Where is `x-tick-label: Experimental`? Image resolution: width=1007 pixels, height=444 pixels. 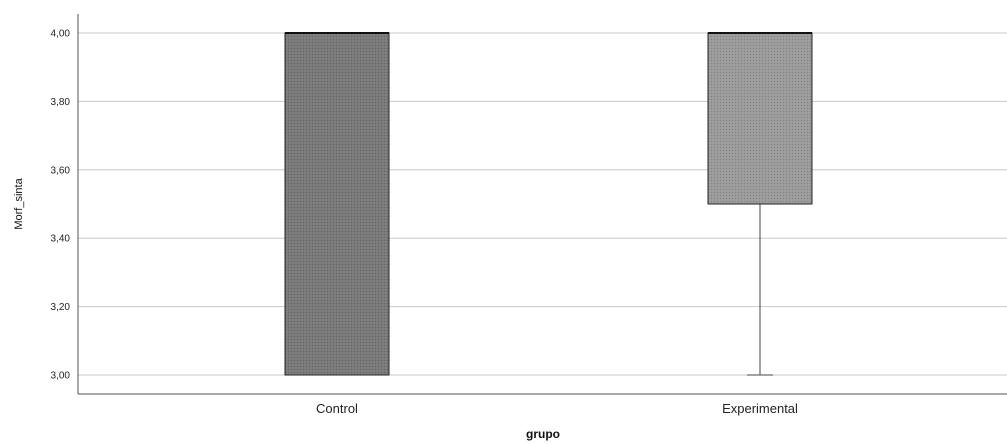
x-tick-label: Experimental is located at coordinates (760, 408).